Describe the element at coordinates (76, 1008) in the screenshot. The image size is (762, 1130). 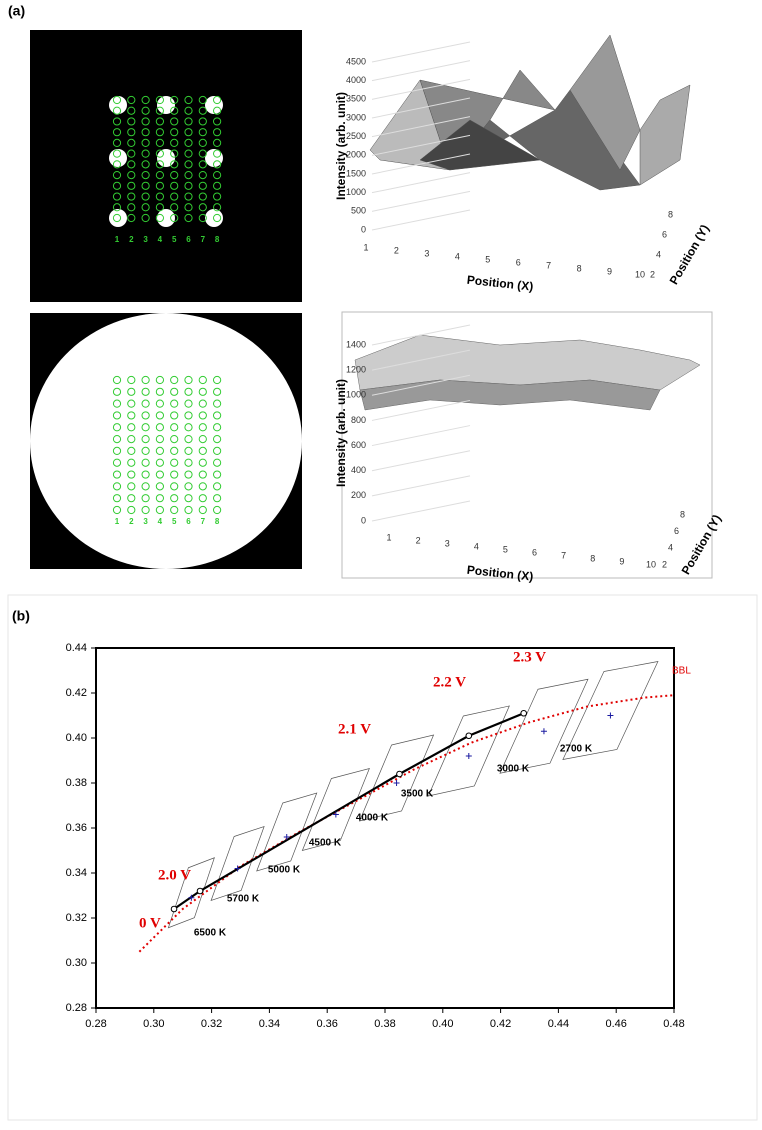
I see `y-tick-label: 0.28` at that location.